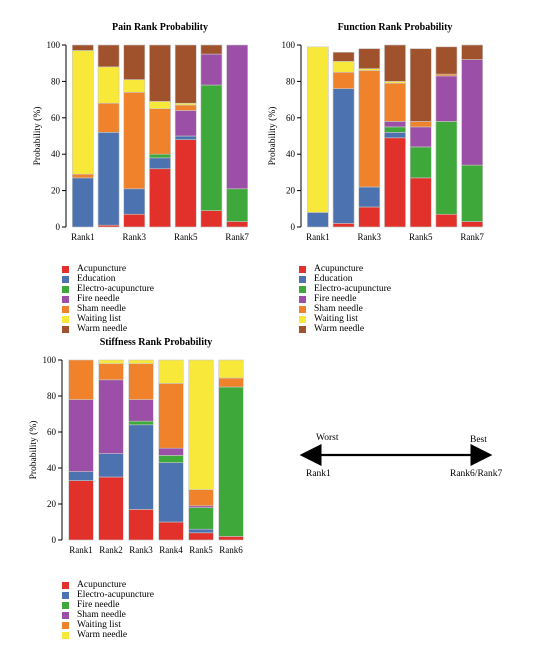 The image size is (535, 660). What do you see at coordinates (237, 237) in the screenshot?
I see `x-tick-label: Rank7` at bounding box center [237, 237].